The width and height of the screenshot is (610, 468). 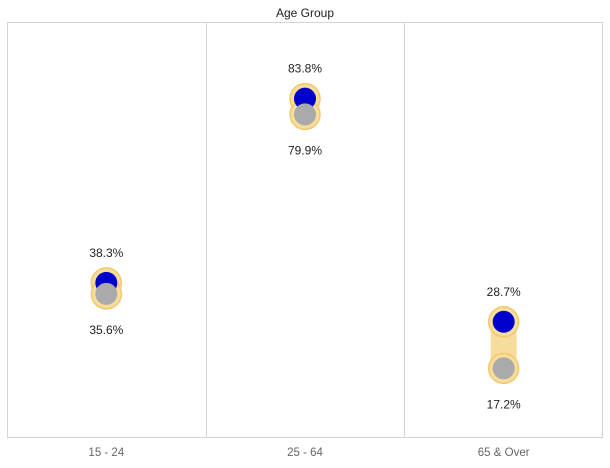 What do you see at coordinates (504, 453) in the screenshot?
I see `x-tick-label: 65 & Over` at bounding box center [504, 453].